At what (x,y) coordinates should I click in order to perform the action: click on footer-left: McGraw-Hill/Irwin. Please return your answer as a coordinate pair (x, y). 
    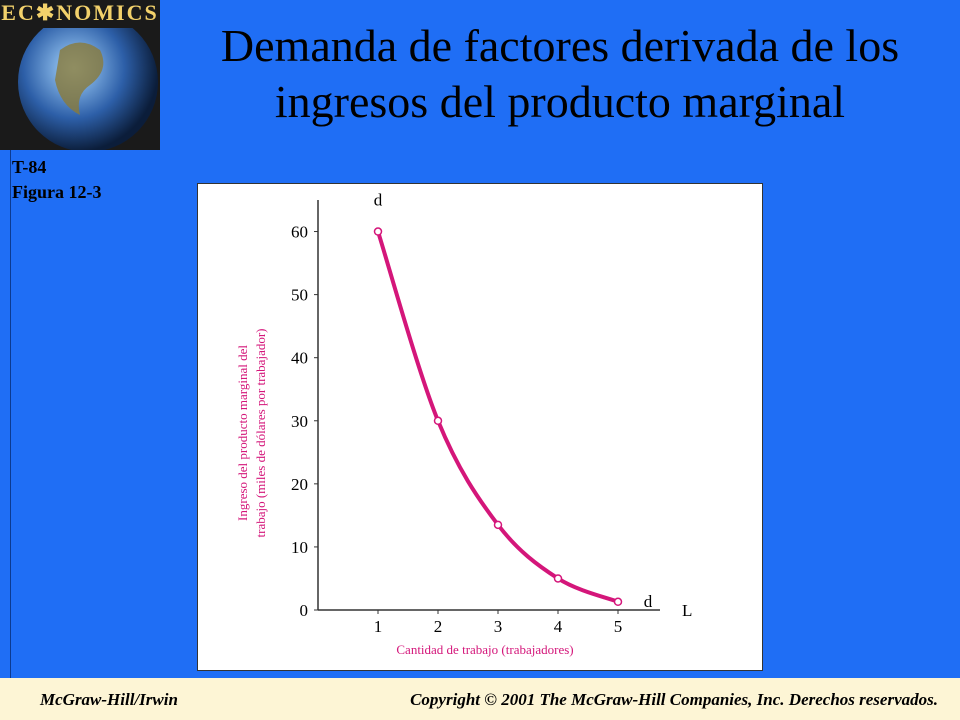
    Looking at the image, I should click on (109, 699).